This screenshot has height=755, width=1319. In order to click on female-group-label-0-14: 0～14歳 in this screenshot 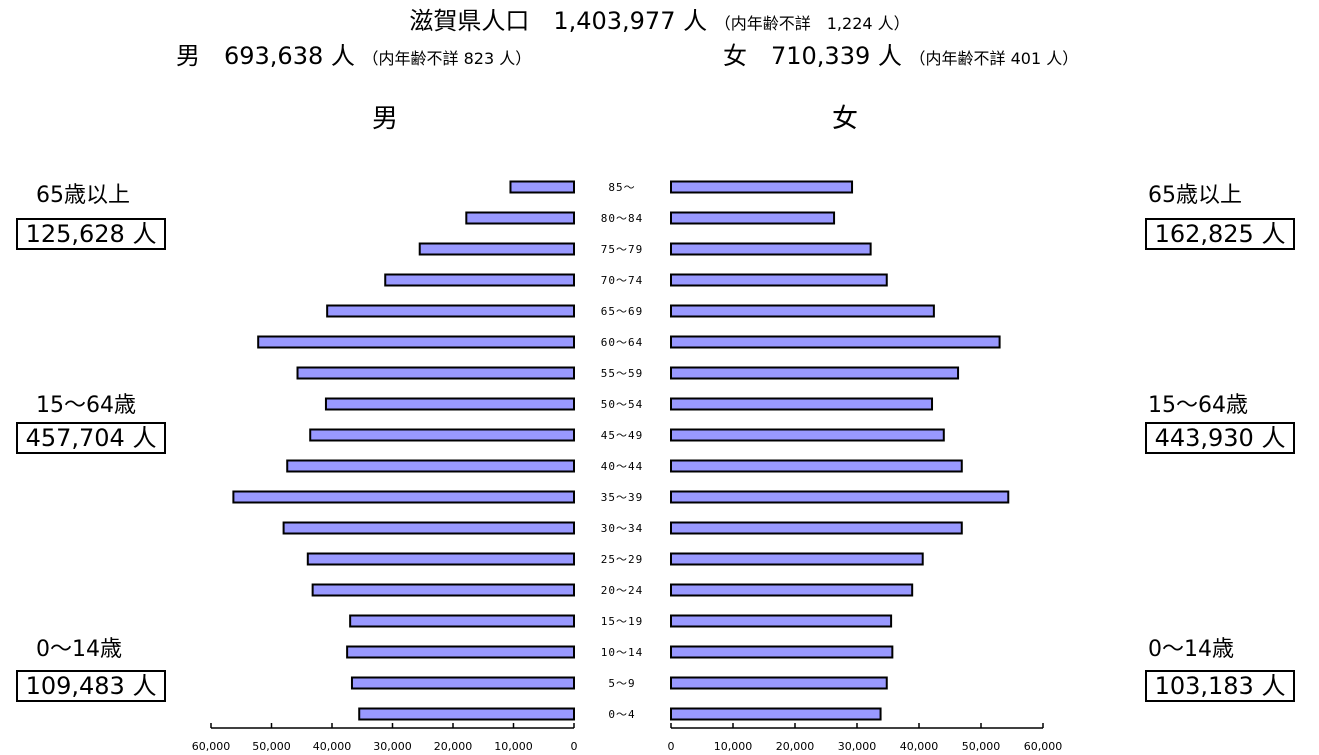, I will do `click(1191, 649)`.